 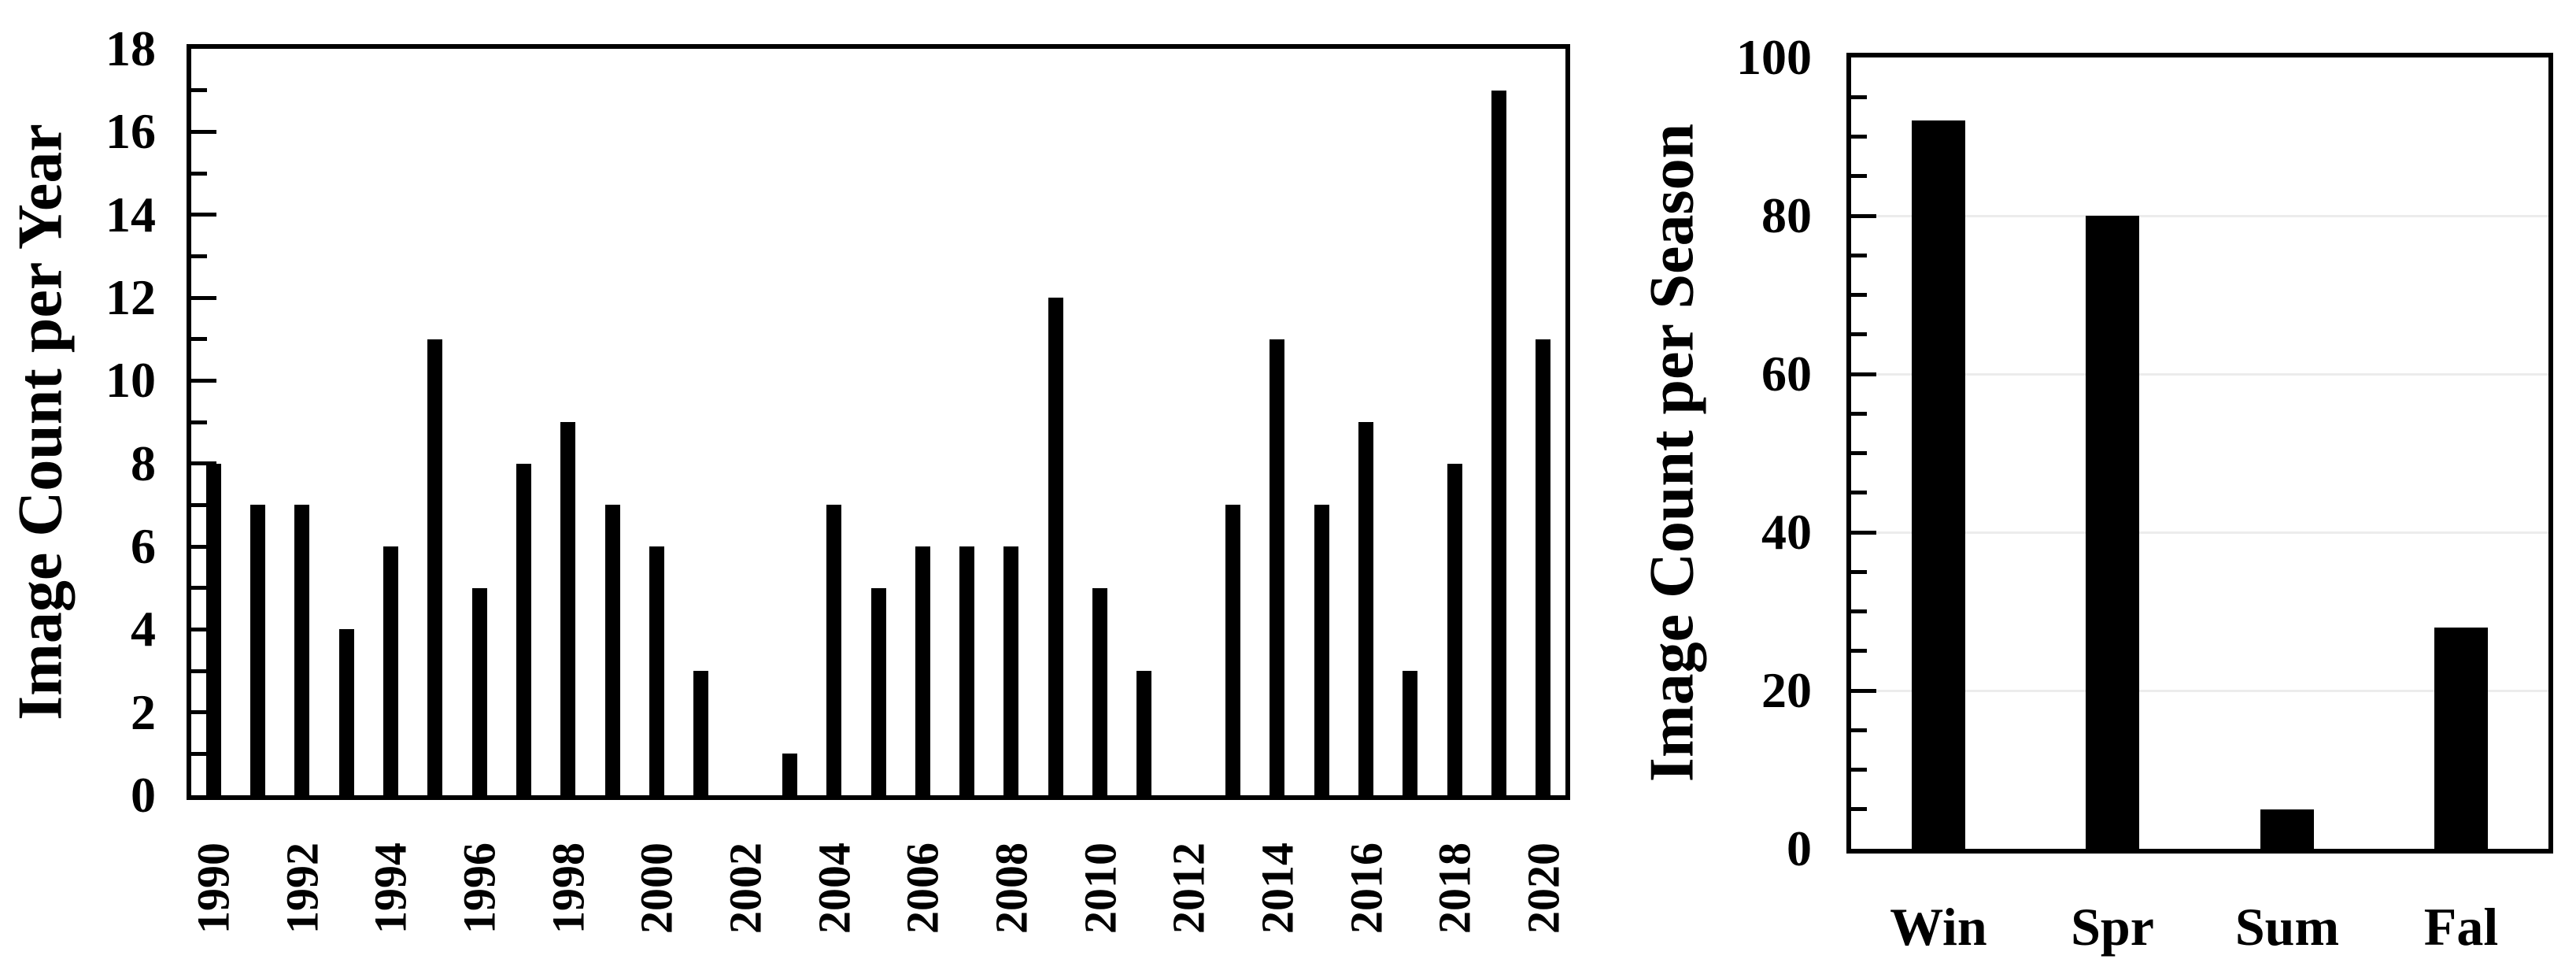 I want to click on x-tick-label: Win, so click(x=1938, y=927).